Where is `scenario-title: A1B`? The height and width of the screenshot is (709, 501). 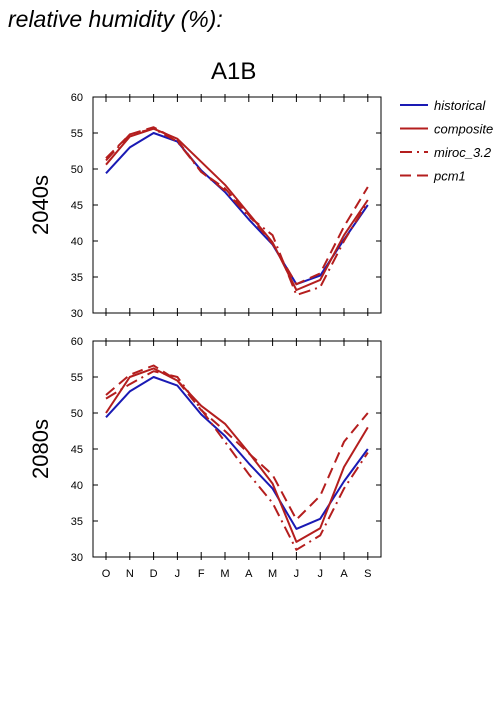
scenario-title: A1B is located at coordinates (234, 71).